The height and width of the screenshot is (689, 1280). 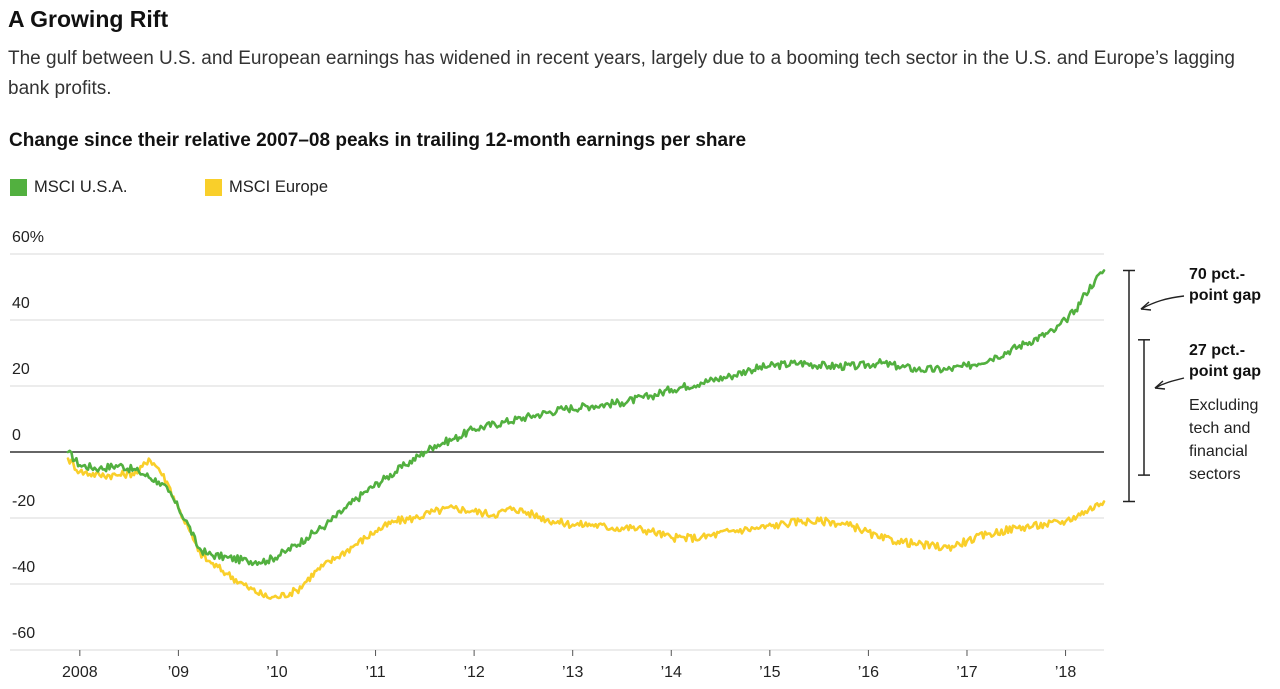 What do you see at coordinates (1223, 440) in the screenshot?
I see `annotation-note: Excluding tech and financial sectors` at bounding box center [1223, 440].